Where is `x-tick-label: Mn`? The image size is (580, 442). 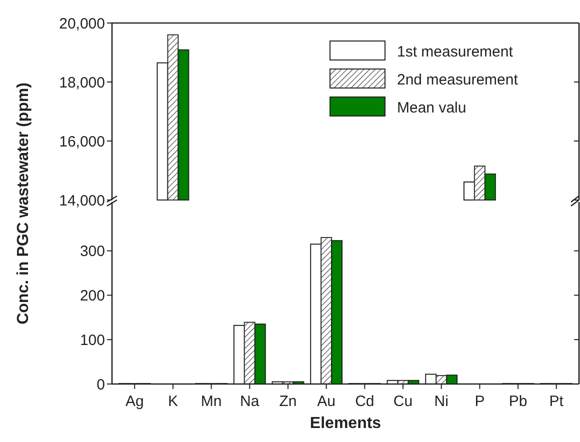 x-tick-label: Mn is located at coordinates (211, 401).